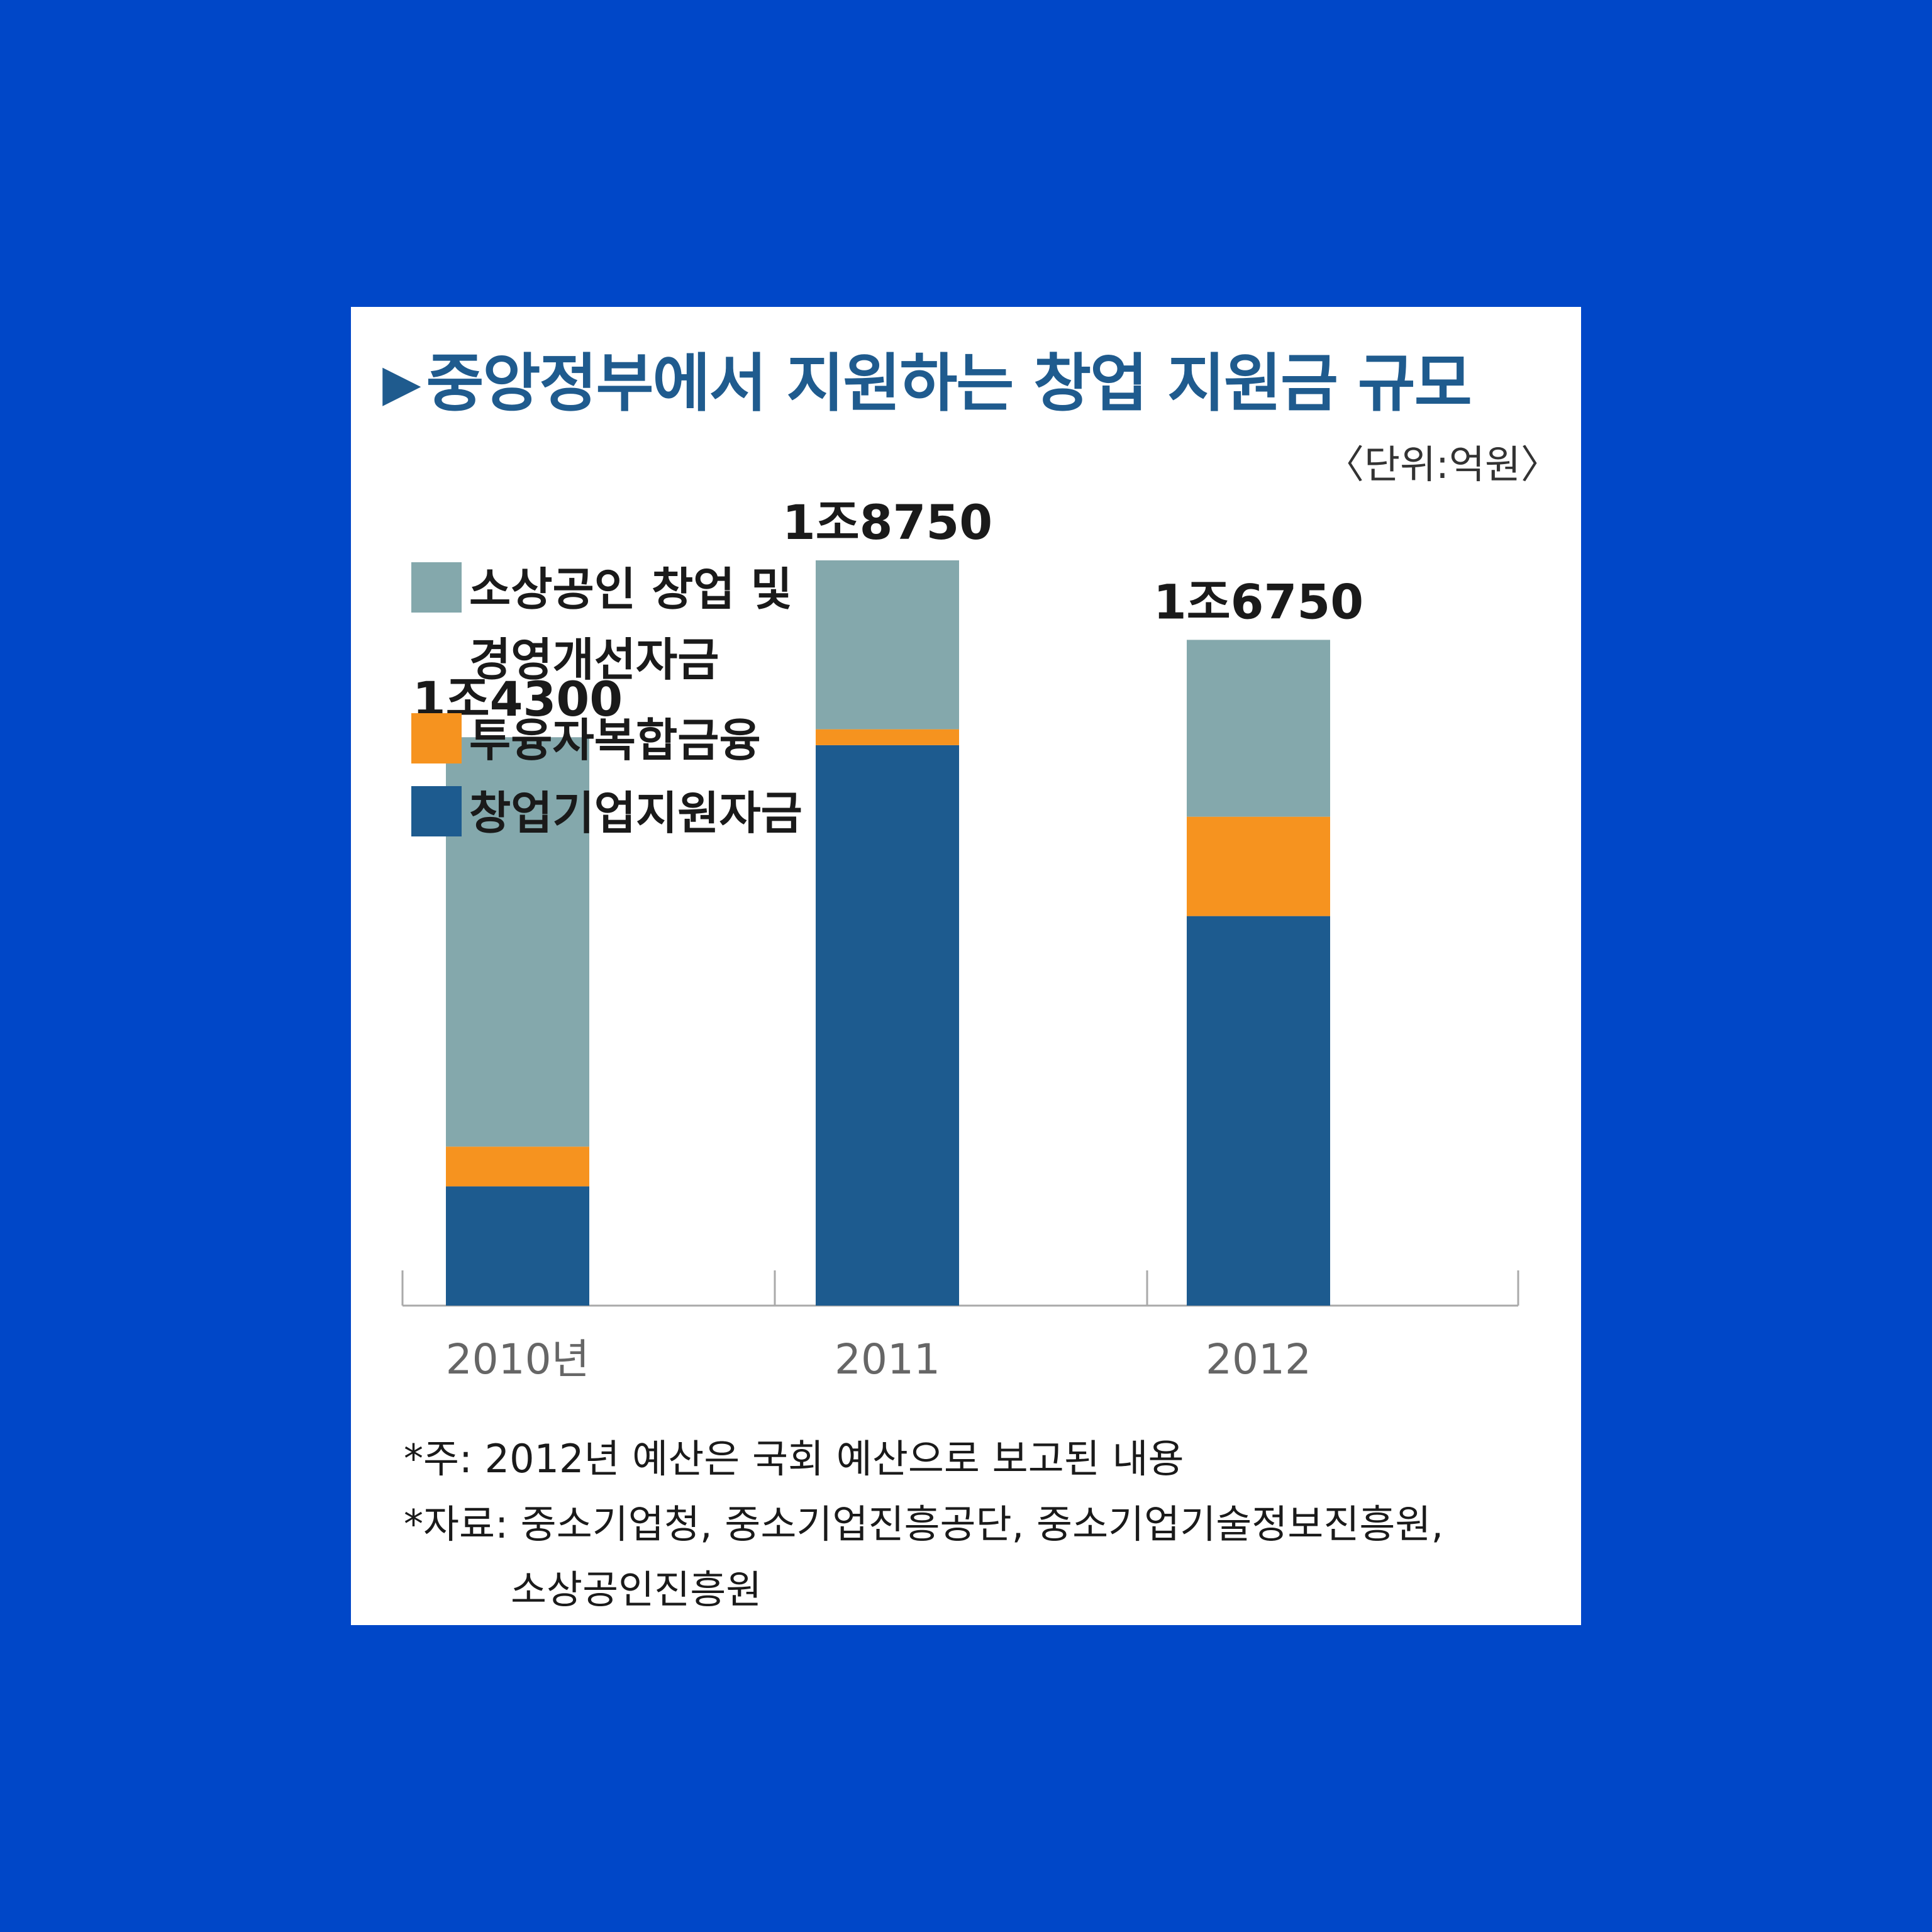  Describe the element at coordinates (517, 942) in the screenshot. I see `bar-segment-2010년-2` at that location.